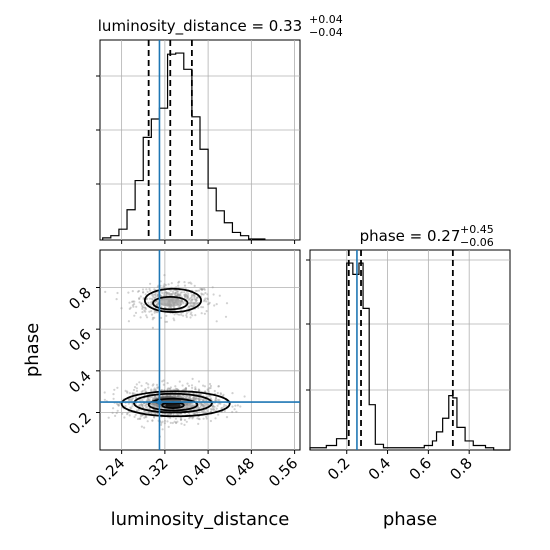 The width and height of the screenshot is (550, 550). Describe the element at coordinates (80, 340) in the screenshot. I see `y-tick-label: 0.6` at that location.